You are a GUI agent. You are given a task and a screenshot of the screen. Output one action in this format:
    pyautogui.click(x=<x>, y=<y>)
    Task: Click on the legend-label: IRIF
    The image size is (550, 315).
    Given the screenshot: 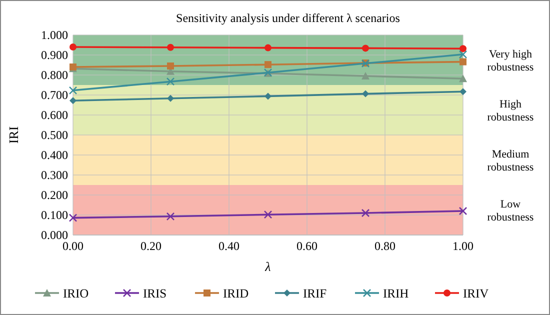 What is the action you would take?
    pyautogui.click(x=315, y=293)
    